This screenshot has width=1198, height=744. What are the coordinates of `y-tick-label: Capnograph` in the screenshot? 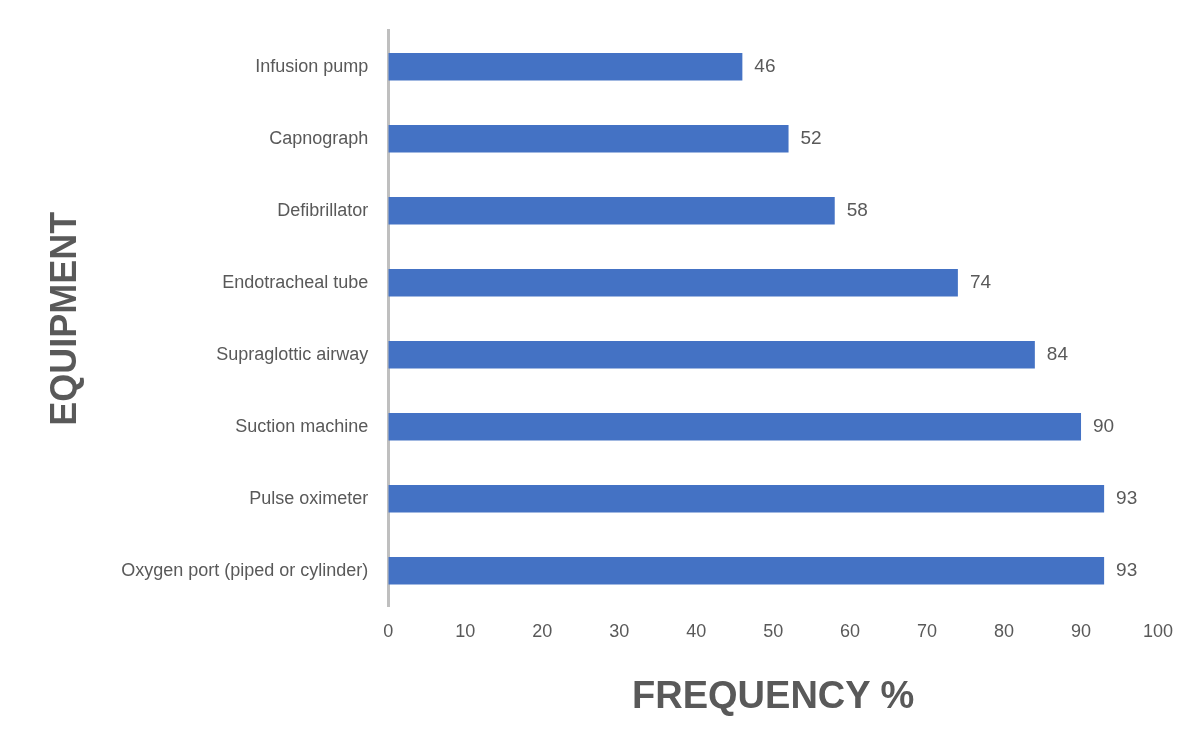 It's located at (319, 137).